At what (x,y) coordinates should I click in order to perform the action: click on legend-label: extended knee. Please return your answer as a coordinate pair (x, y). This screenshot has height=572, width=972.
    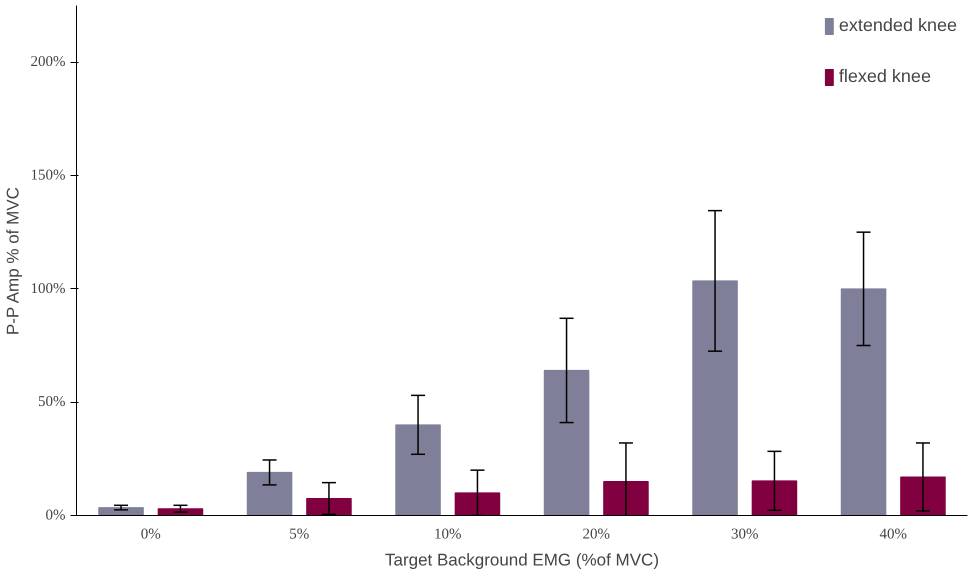
    Looking at the image, I should click on (897, 25).